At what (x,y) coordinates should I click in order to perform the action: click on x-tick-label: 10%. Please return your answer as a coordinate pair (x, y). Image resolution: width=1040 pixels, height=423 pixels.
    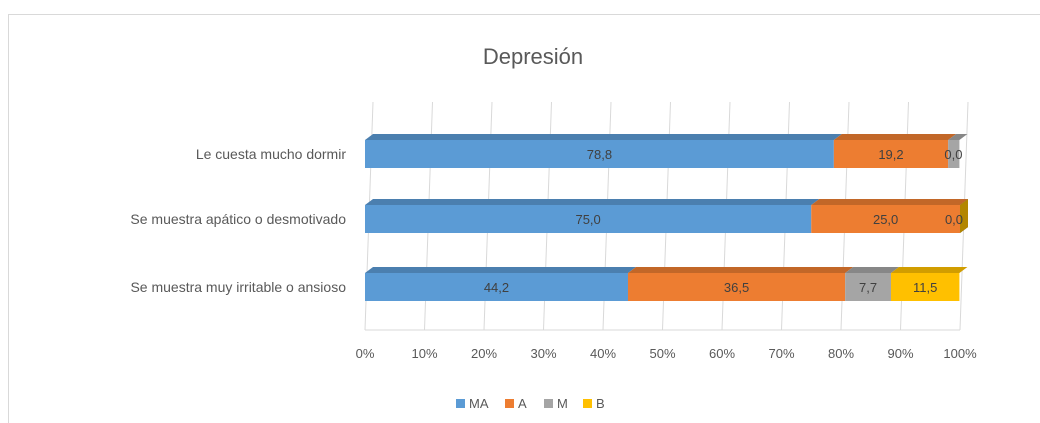
    Looking at the image, I should click on (424, 353).